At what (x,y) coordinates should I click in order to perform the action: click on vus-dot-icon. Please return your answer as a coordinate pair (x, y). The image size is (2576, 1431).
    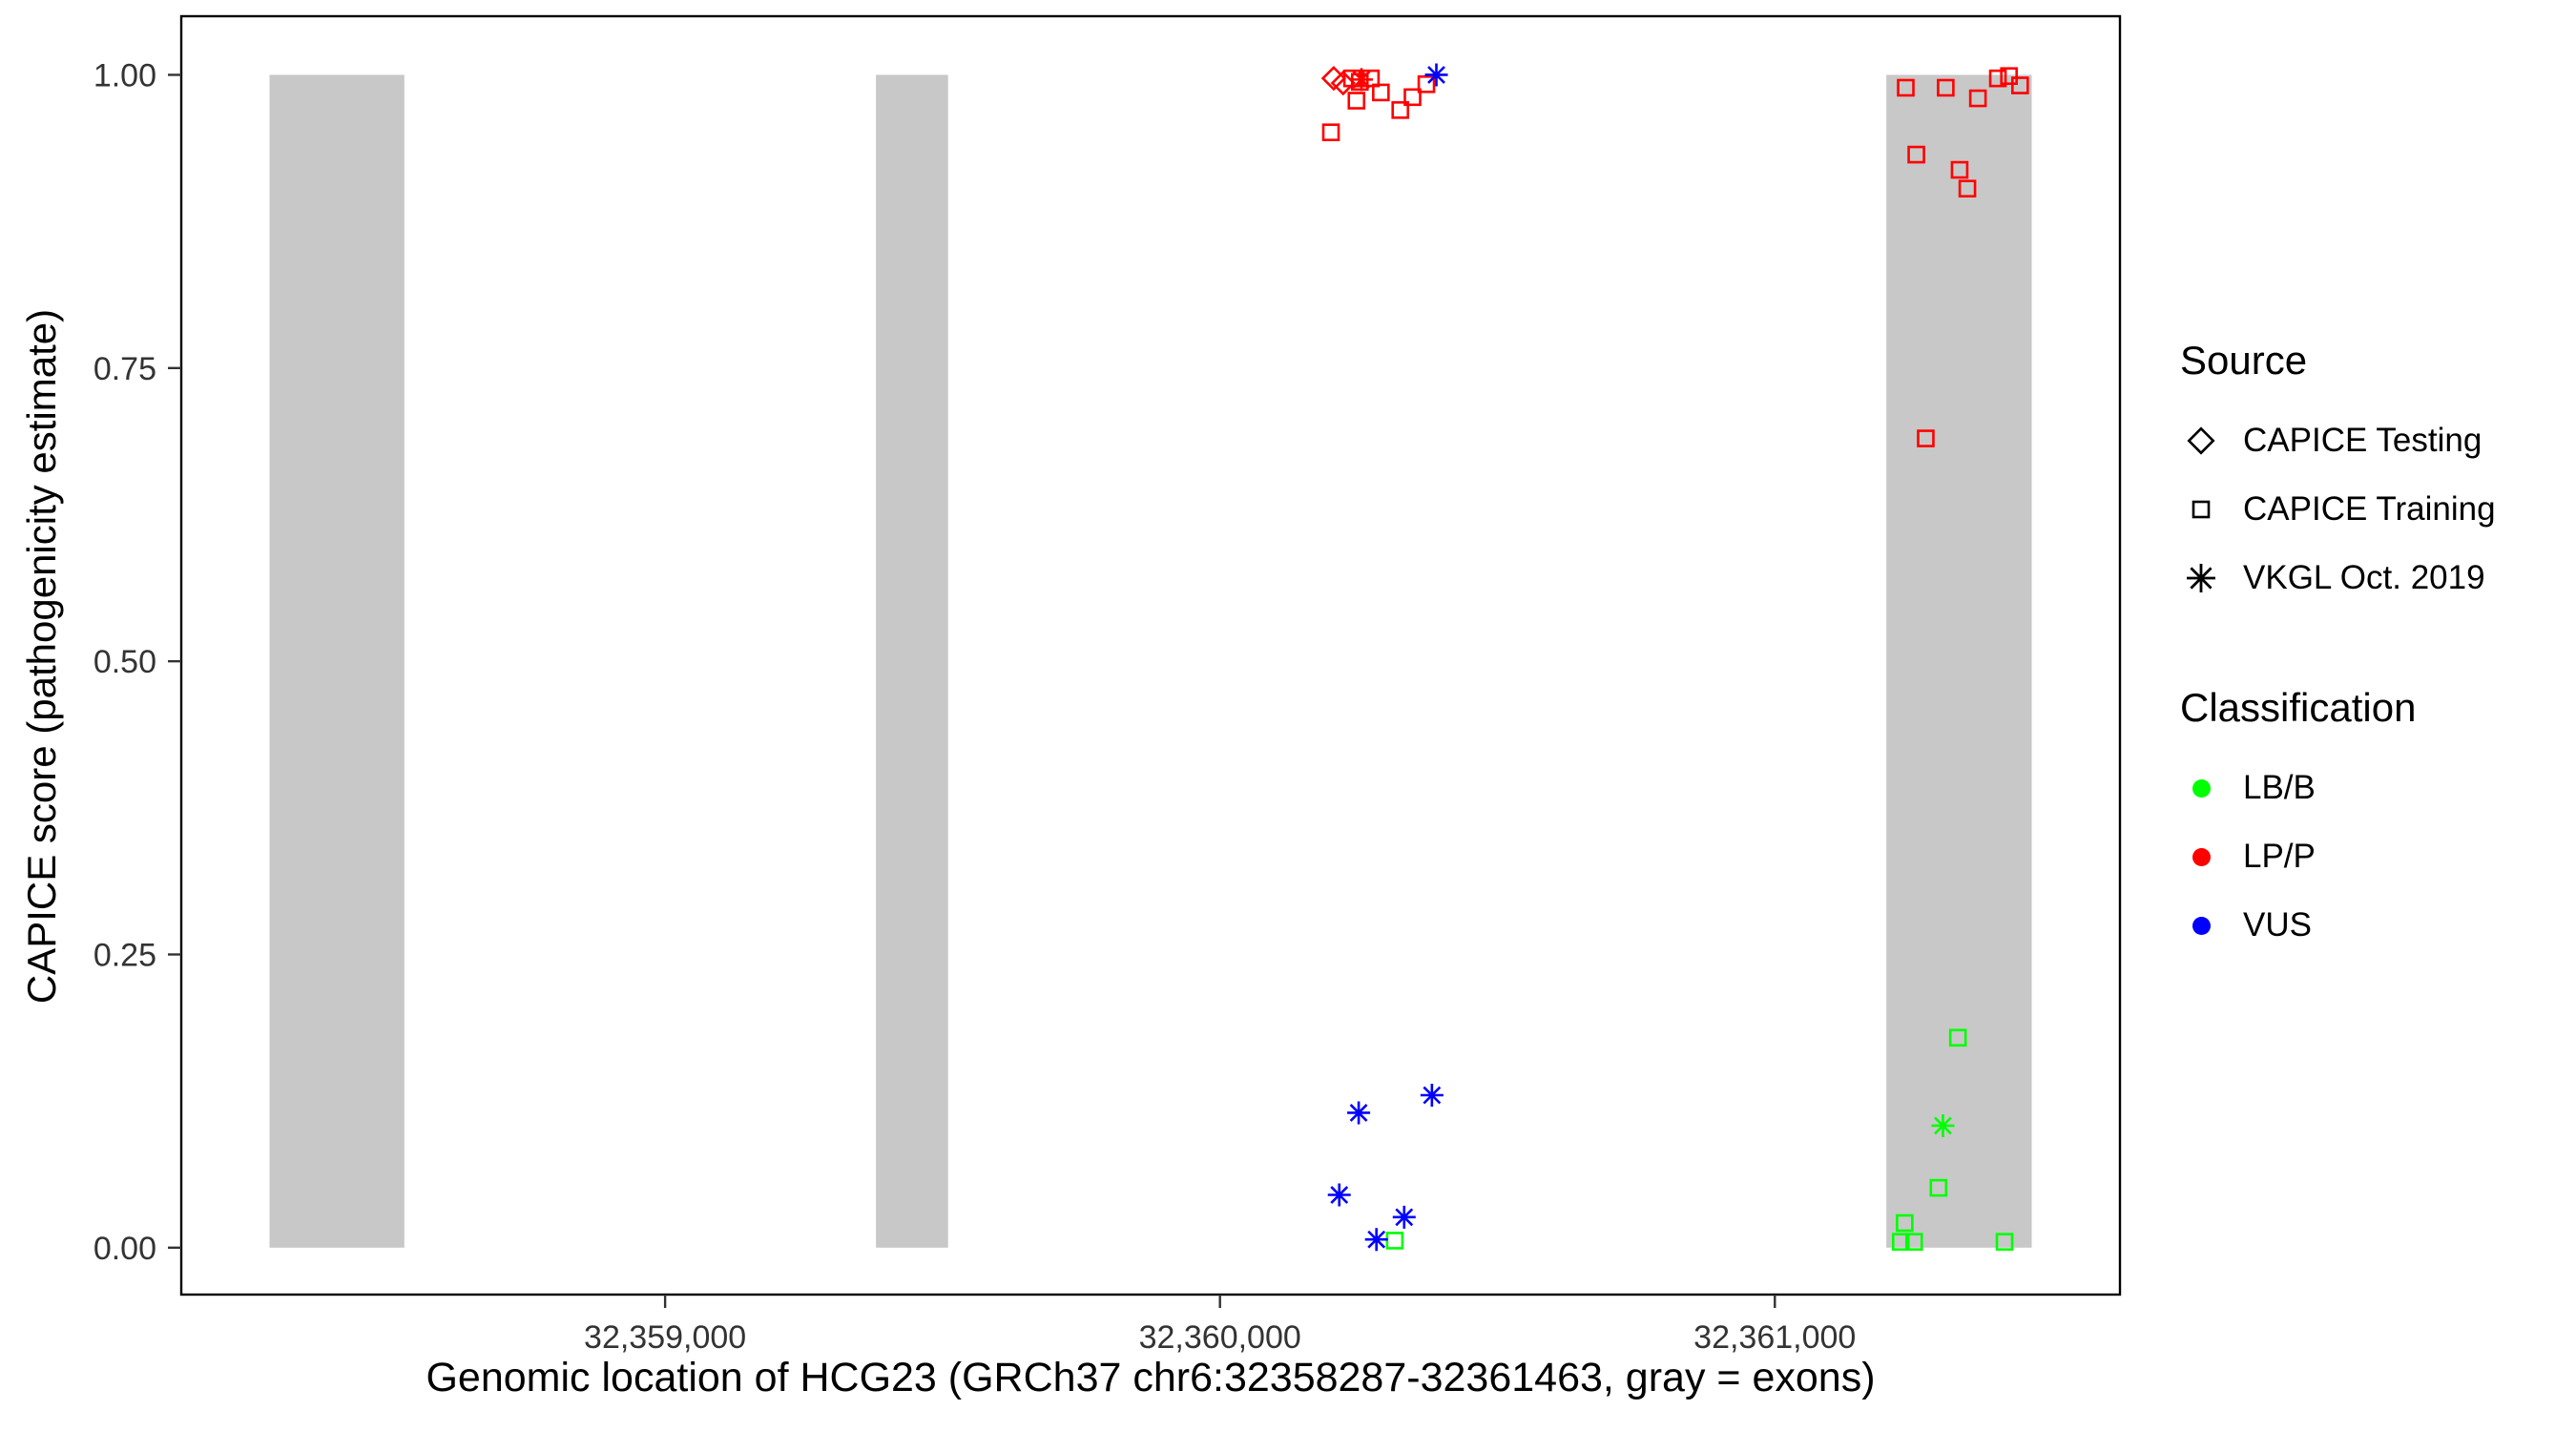
    Looking at the image, I should click on (2201, 925).